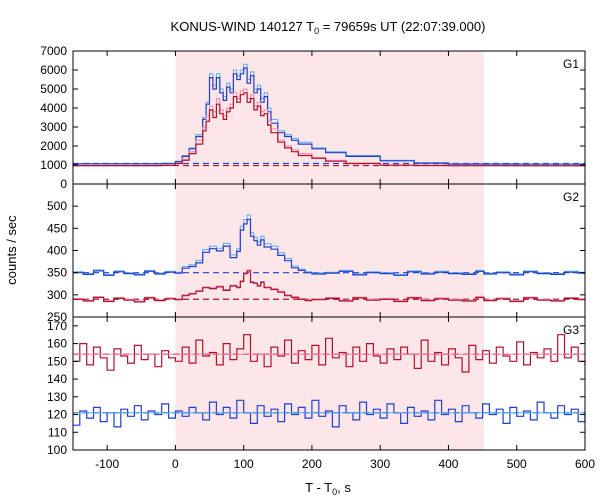  Describe the element at coordinates (53, 165) in the screenshot. I see `y-tick-label: 1000` at that location.